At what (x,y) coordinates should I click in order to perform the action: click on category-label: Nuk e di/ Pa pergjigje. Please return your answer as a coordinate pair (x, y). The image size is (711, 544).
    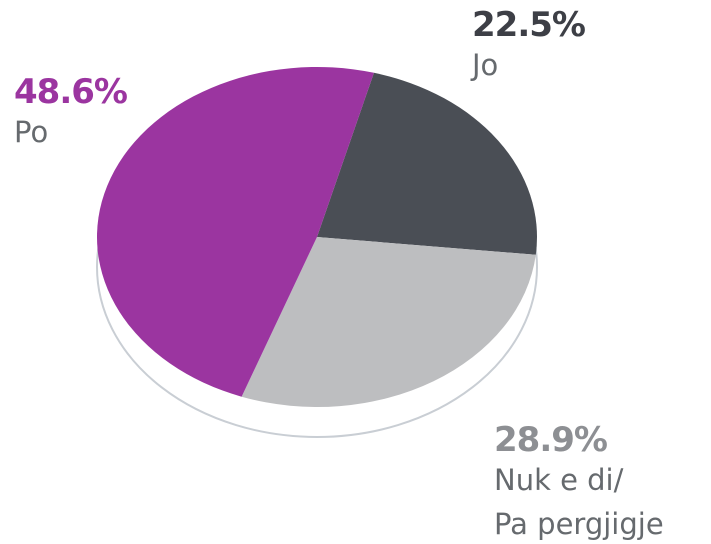
    Looking at the image, I should click on (579, 502).